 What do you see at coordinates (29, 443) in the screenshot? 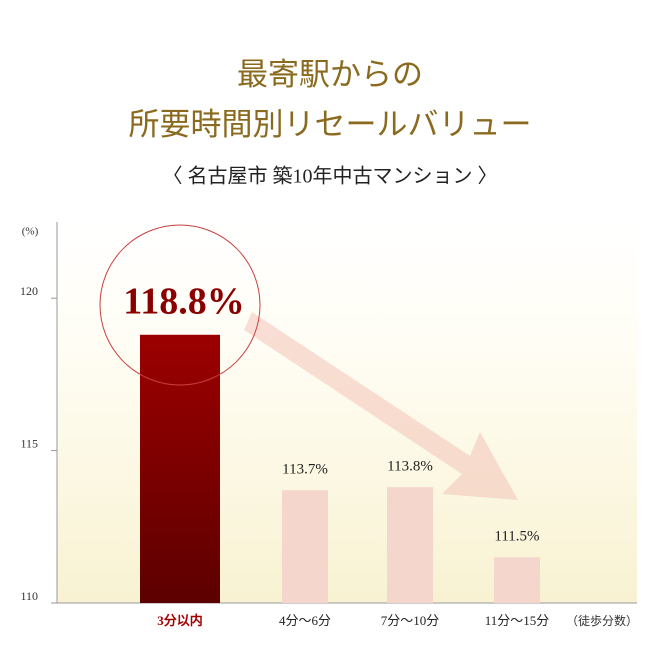
I see `y-tick-label: 115` at bounding box center [29, 443].